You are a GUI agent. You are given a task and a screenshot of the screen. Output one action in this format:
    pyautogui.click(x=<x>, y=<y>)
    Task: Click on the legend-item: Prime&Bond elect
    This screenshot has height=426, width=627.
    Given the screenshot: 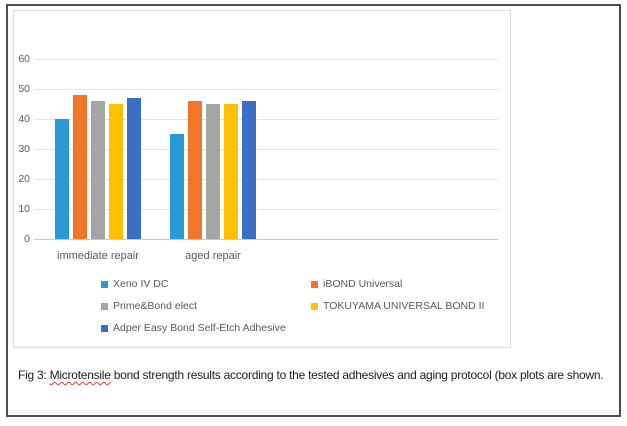 What is the action you would take?
    pyautogui.click(x=149, y=306)
    